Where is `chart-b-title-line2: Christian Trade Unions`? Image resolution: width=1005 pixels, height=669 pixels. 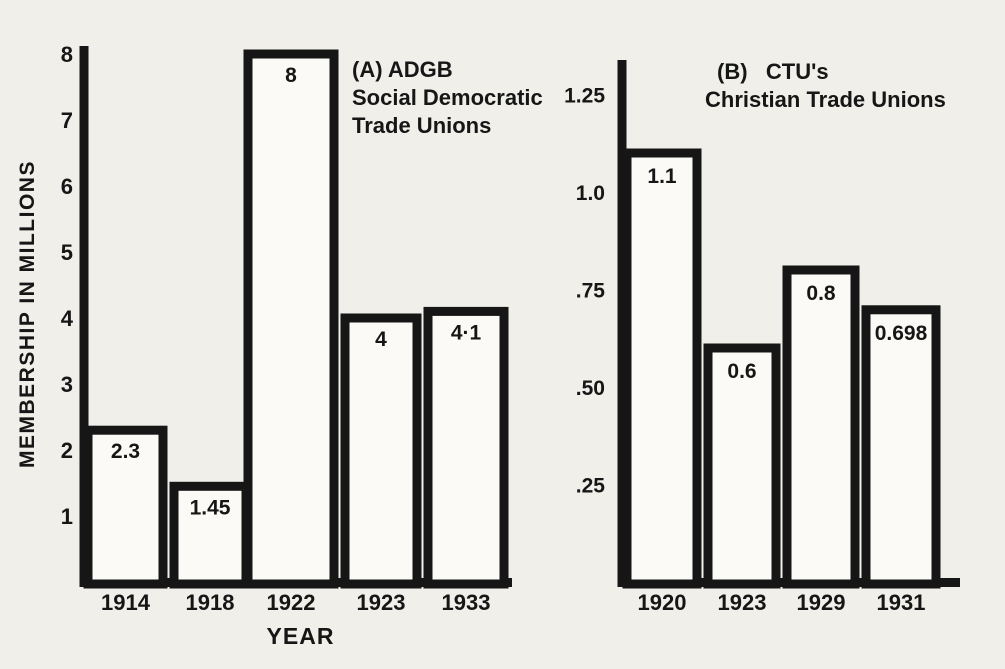 chart-b-title-line2: Christian Trade Unions is located at coordinates (825, 99).